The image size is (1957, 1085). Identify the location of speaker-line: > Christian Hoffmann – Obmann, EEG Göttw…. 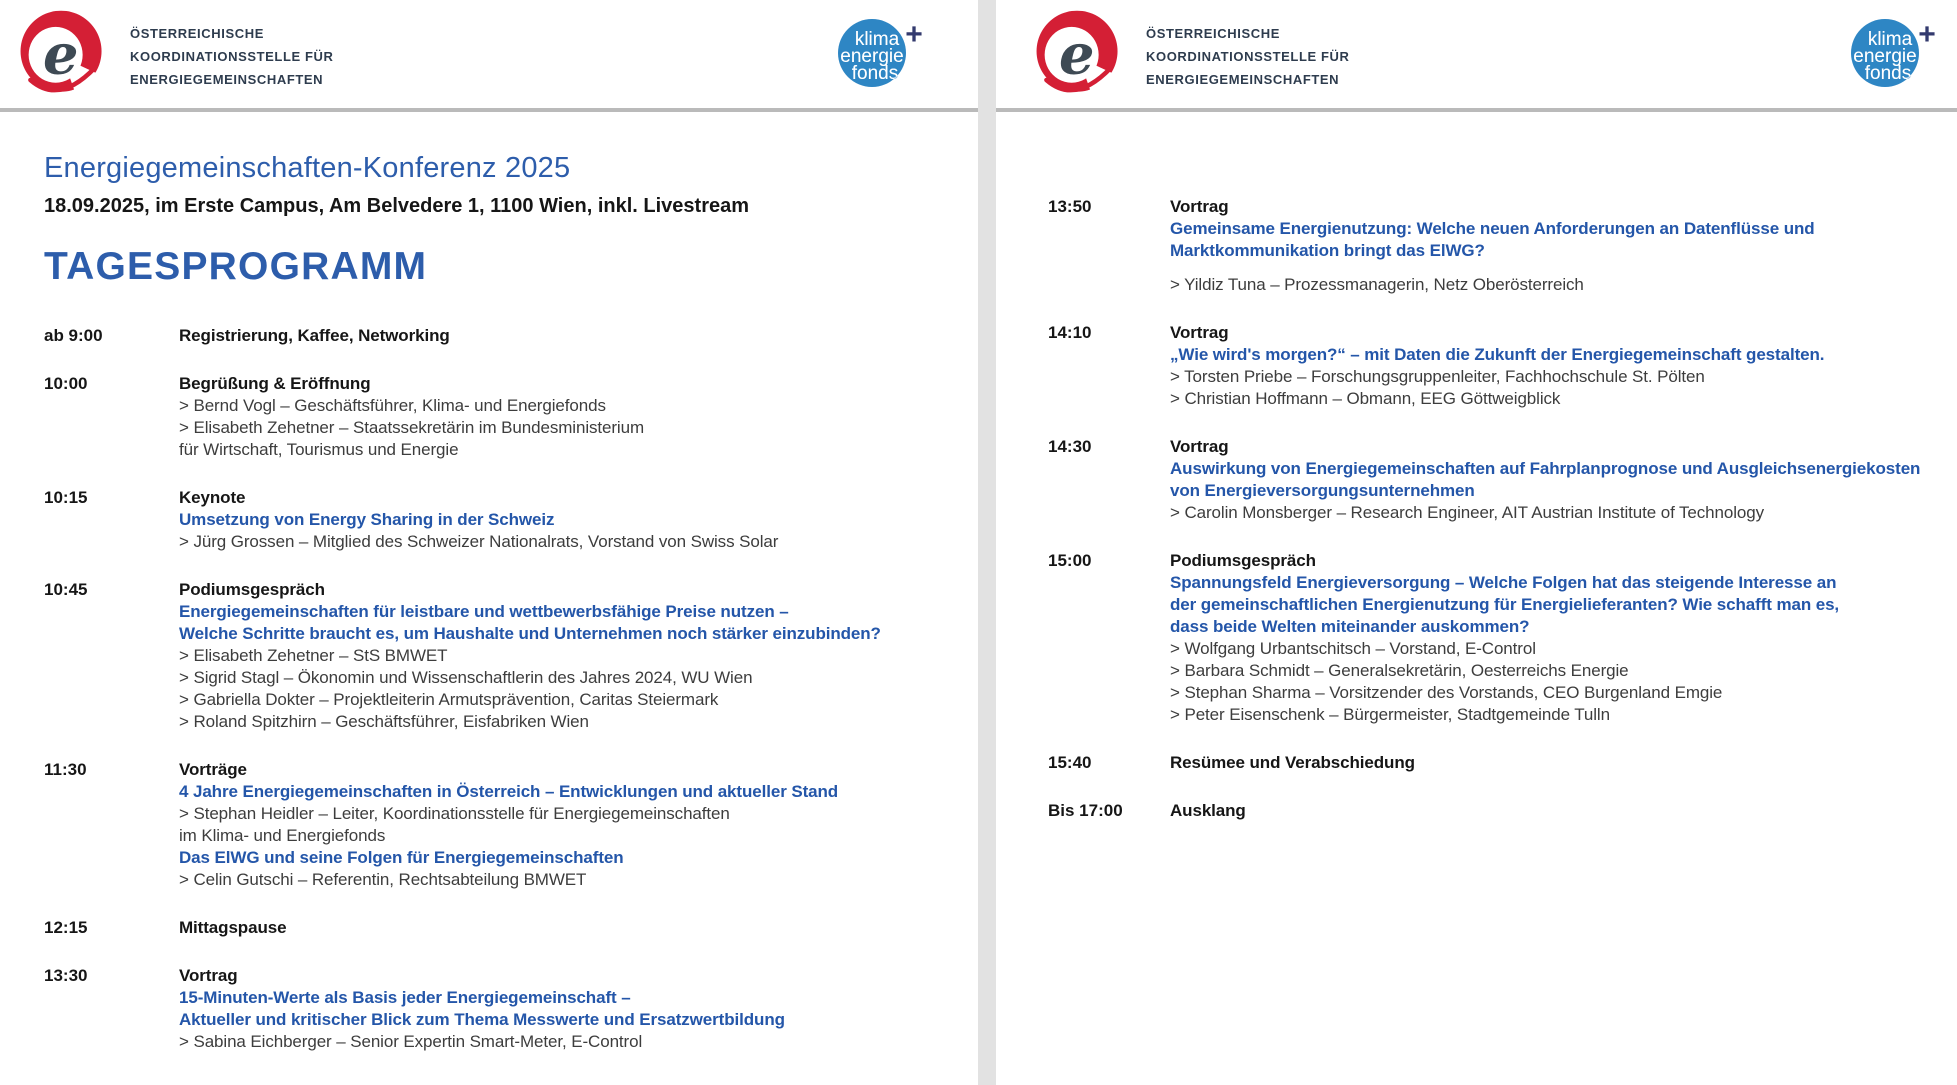
(1365, 398).